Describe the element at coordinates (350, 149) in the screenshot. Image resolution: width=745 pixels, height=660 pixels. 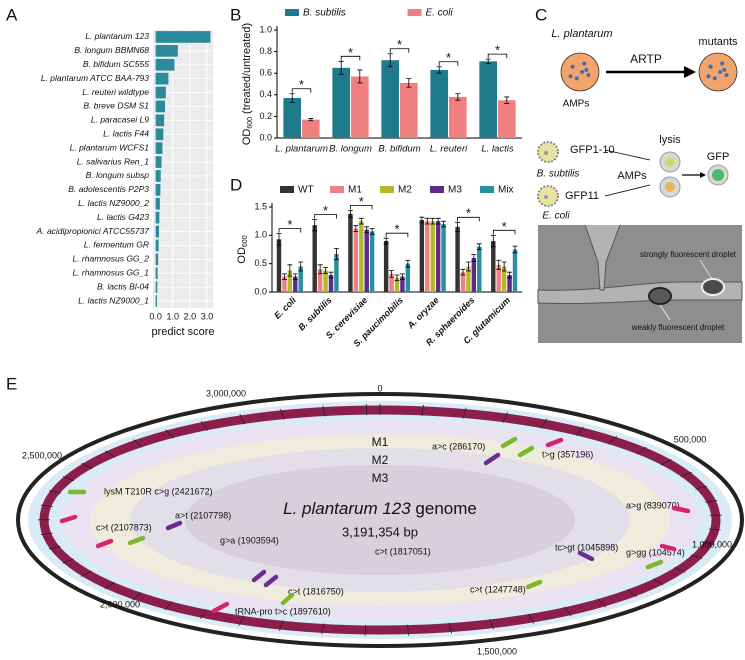
I see `x-tick-label: B. longum` at that location.